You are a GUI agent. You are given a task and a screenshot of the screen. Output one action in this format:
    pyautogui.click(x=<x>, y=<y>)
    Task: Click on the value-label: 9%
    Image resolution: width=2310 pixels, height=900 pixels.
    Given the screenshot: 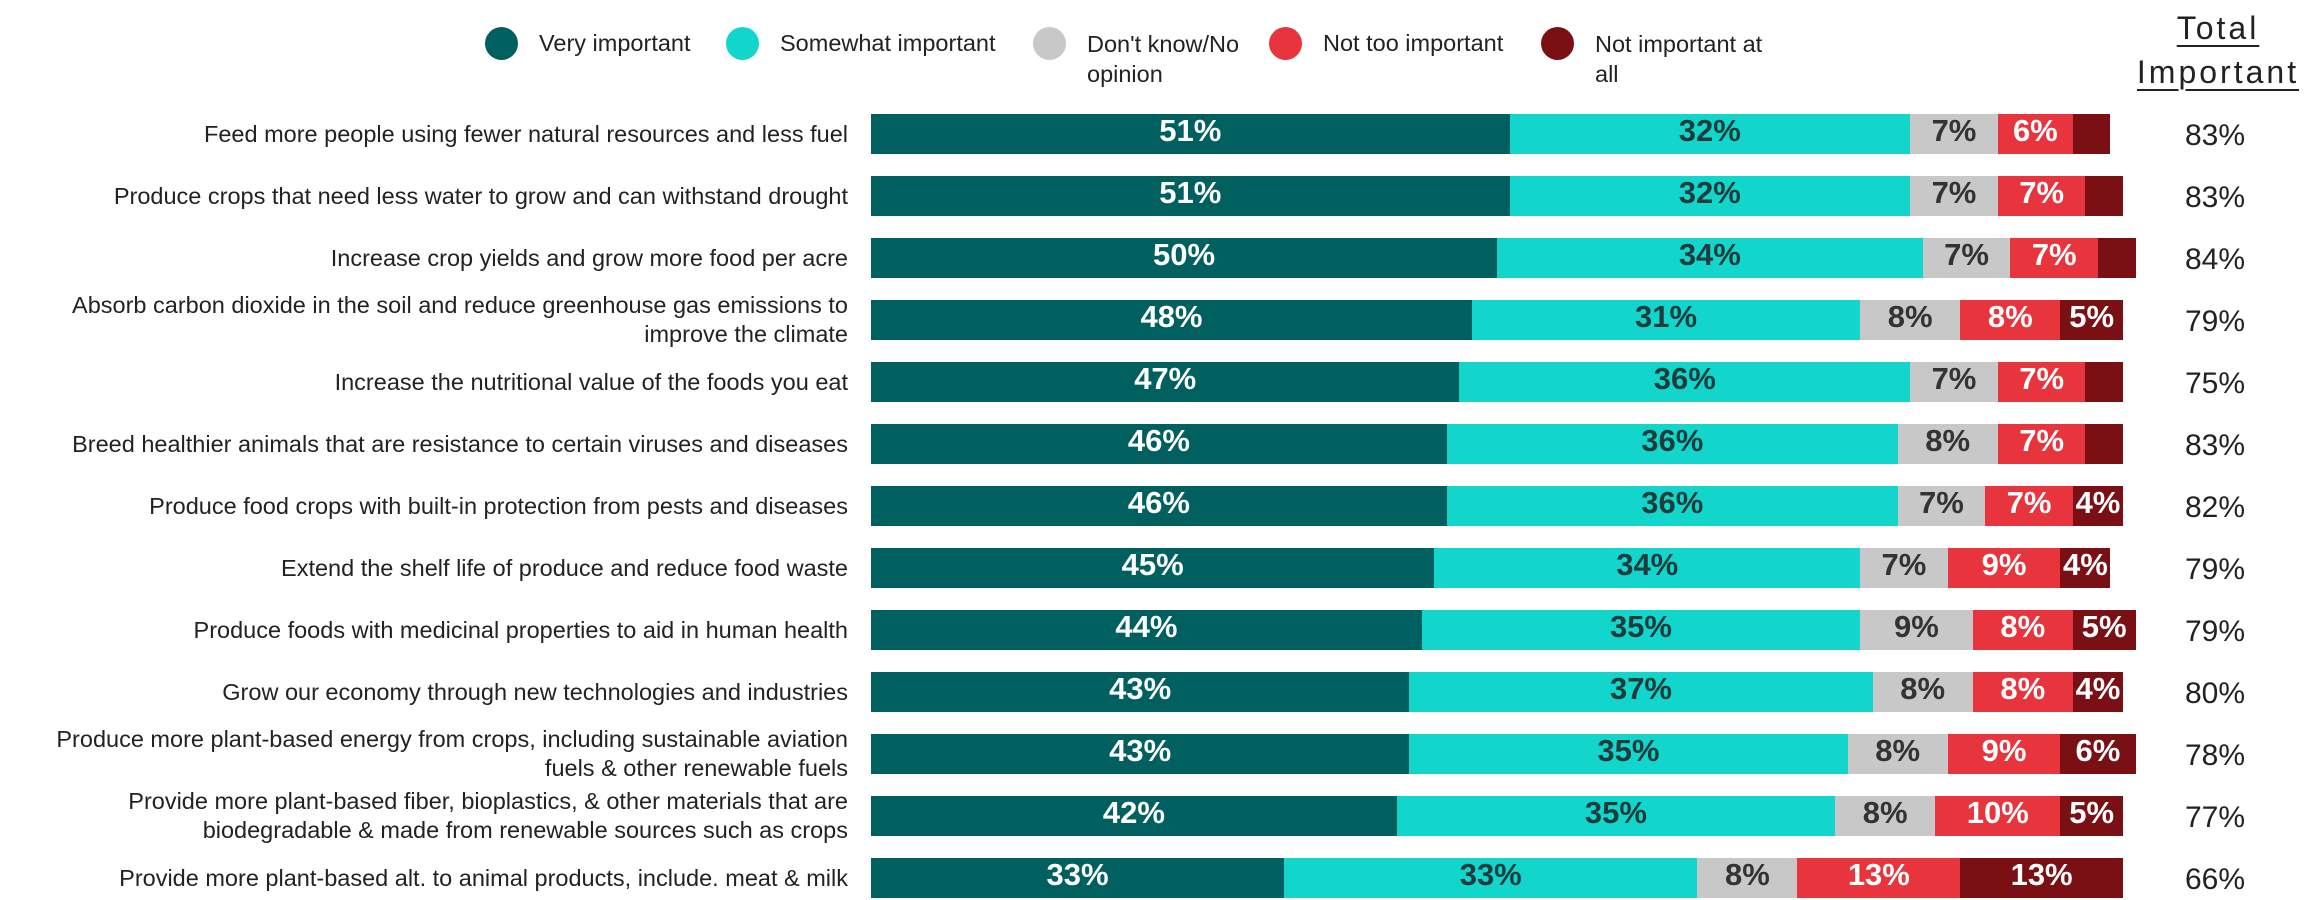 What is the action you would take?
    pyautogui.click(x=1916, y=626)
    